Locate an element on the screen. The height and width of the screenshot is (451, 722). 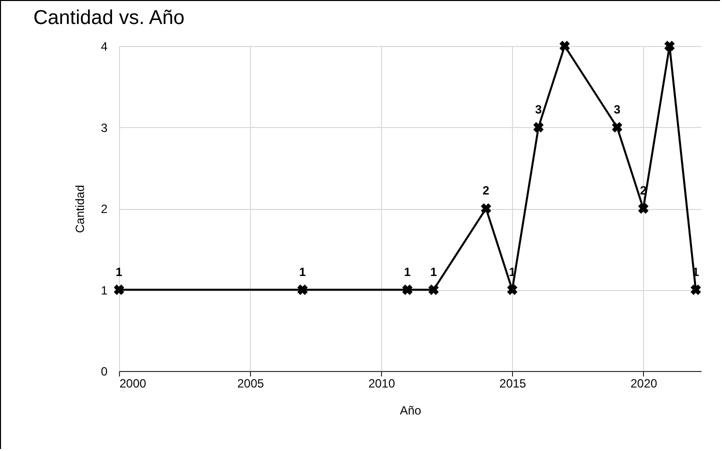
y-axis-title: Cantidad is located at coordinates (79, 209).